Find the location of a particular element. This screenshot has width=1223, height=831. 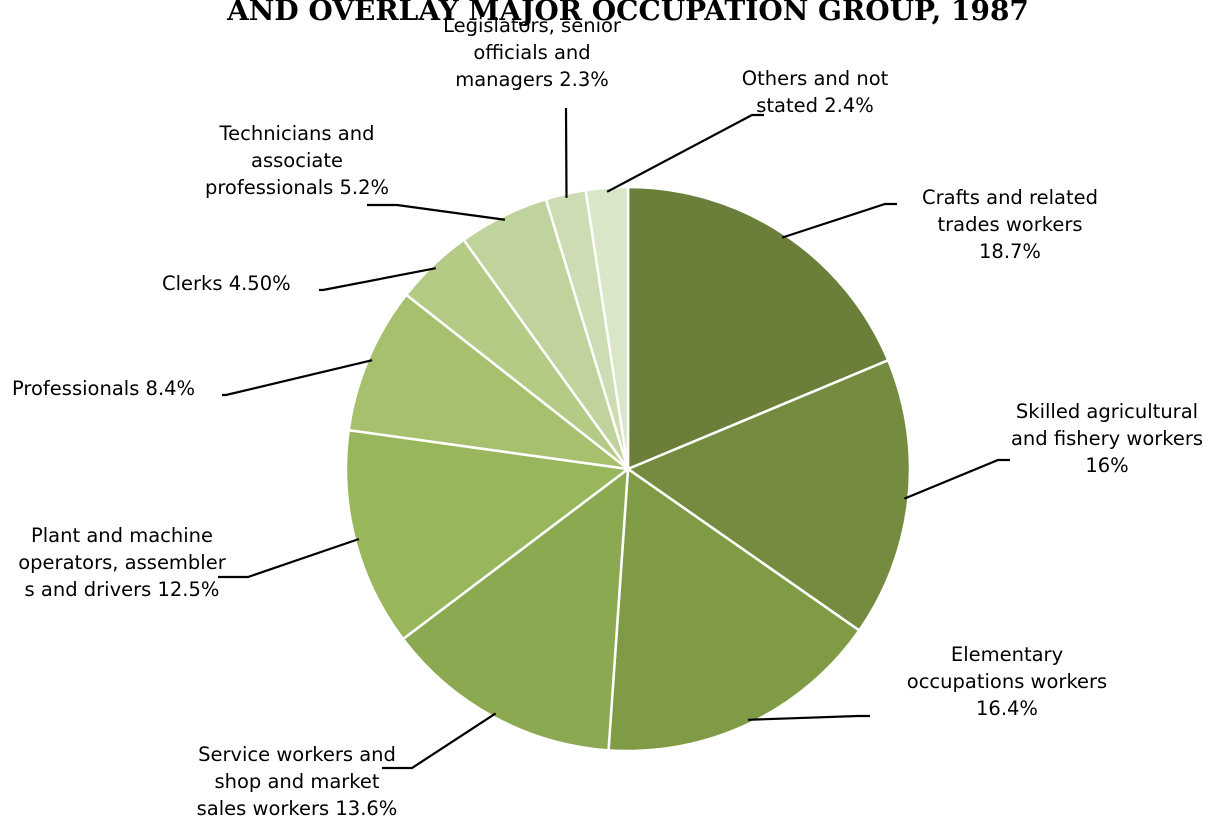

pie-slice-others-and-not-stated is located at coordinates (607, 327).